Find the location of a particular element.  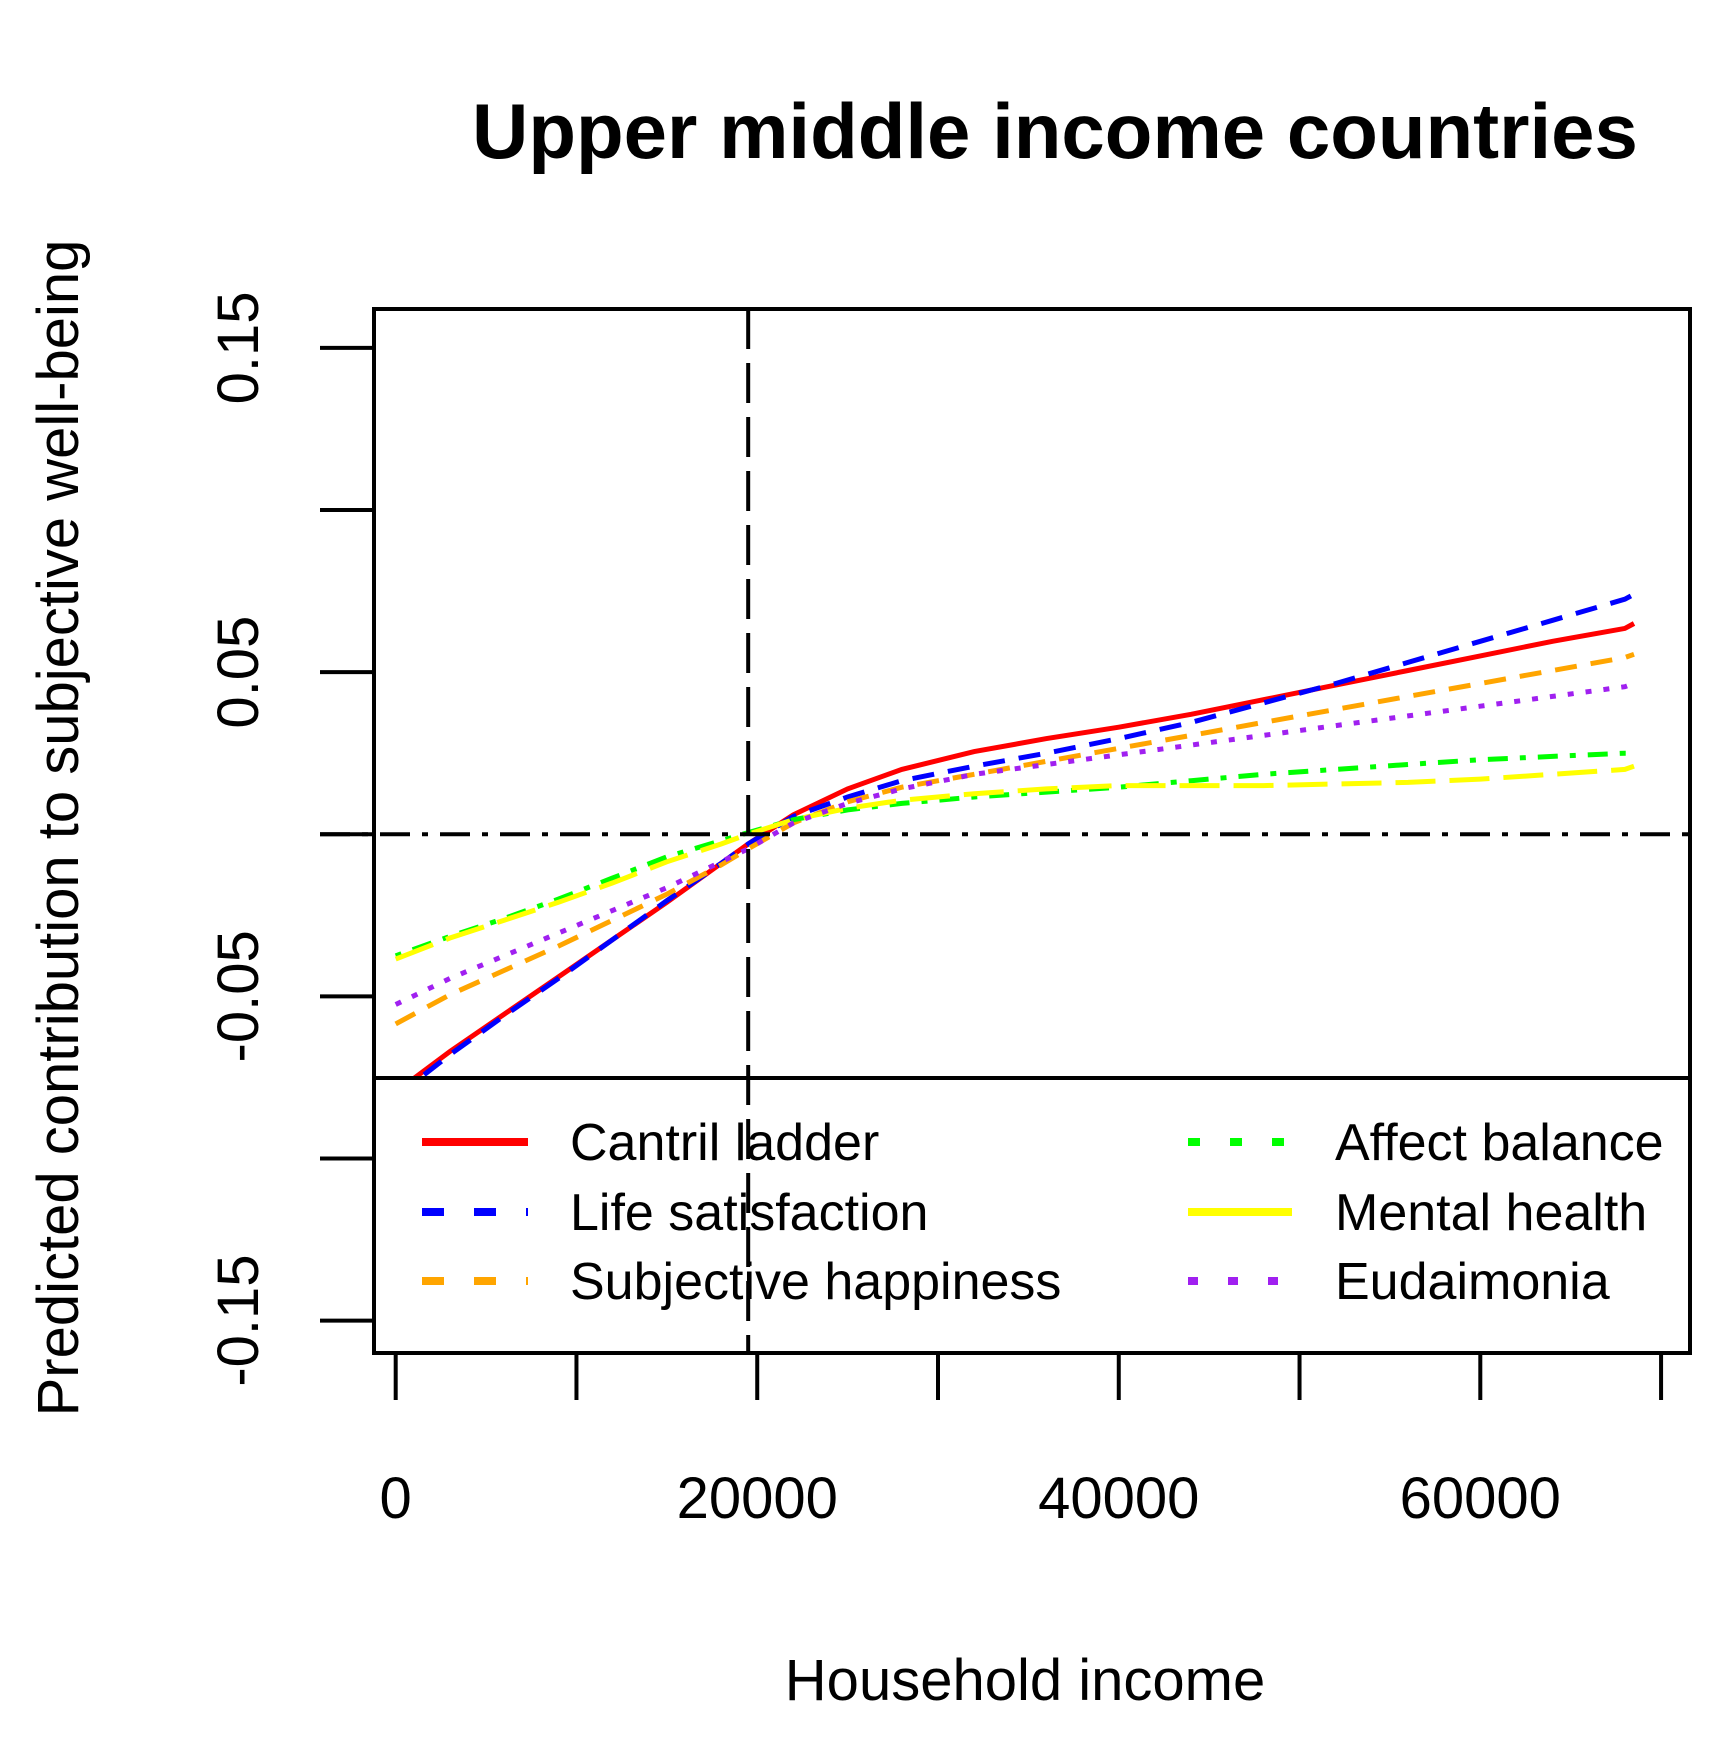

legend-label-4: Mental health is located at coordinates (1491, 1213).